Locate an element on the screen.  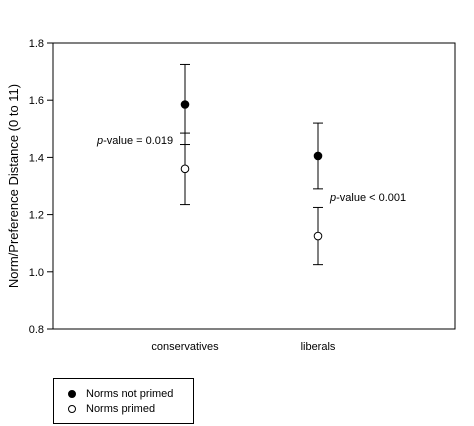
y-tick-label: 1.8 is located at coordinates (36, 44).